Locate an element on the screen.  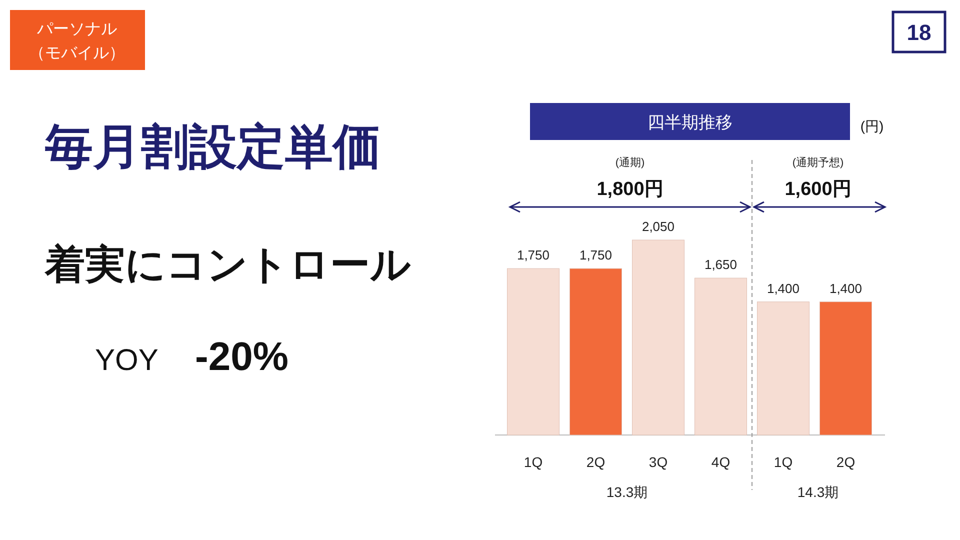
text: 18 is located at coordinates (919, 32).